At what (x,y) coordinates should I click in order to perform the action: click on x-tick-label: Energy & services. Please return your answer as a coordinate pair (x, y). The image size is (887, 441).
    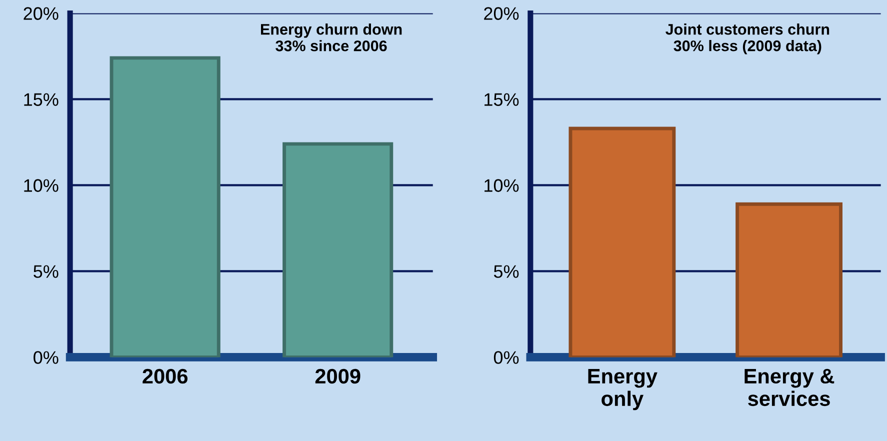
    Looking at the image, I should click on (789, 387).